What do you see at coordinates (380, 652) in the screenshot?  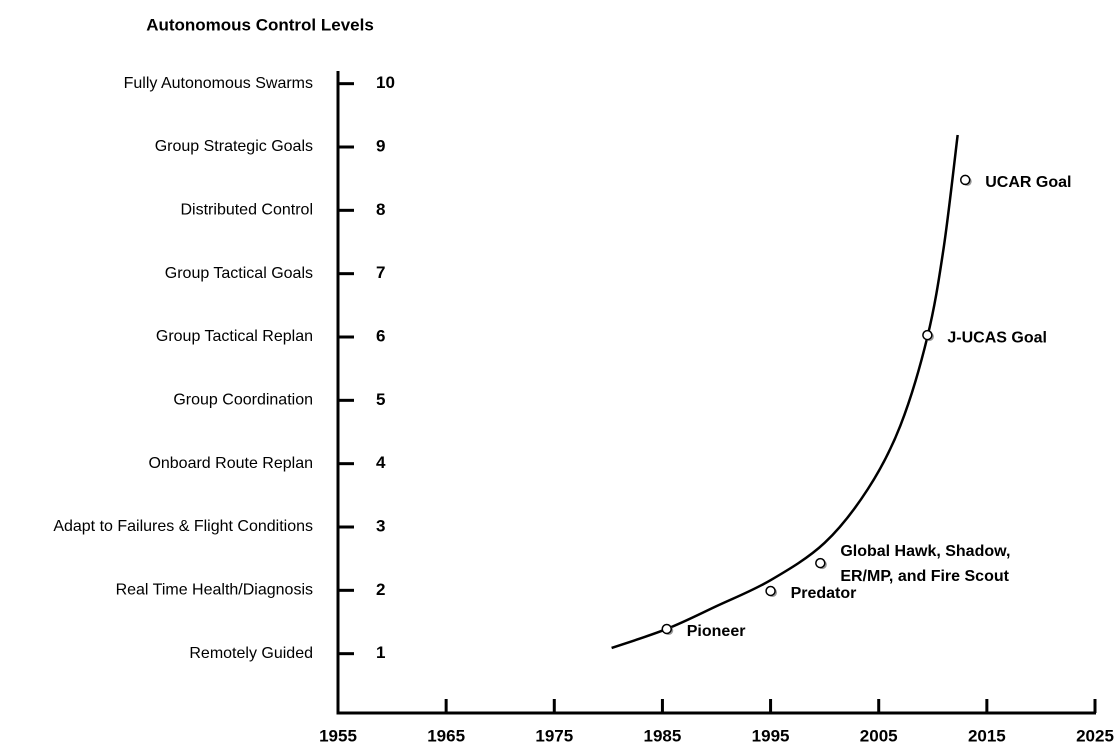 I see `y-tick-label: 1` at bounding box center [380, 652].